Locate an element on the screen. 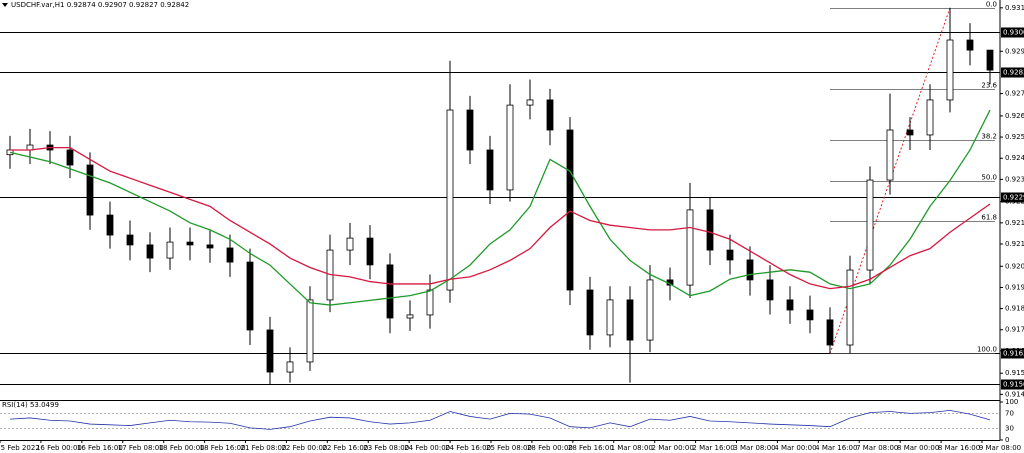 The width and height of the screenshot is (1024, 453). level-label: 0.92299 is located at coordinates (1013, 198).